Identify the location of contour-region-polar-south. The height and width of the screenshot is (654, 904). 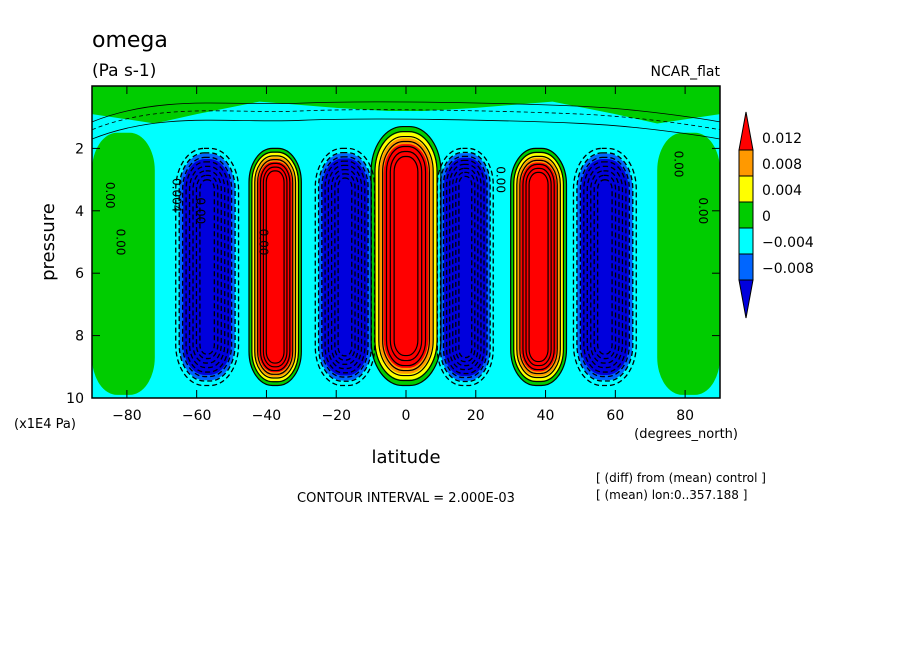
(123, 263).